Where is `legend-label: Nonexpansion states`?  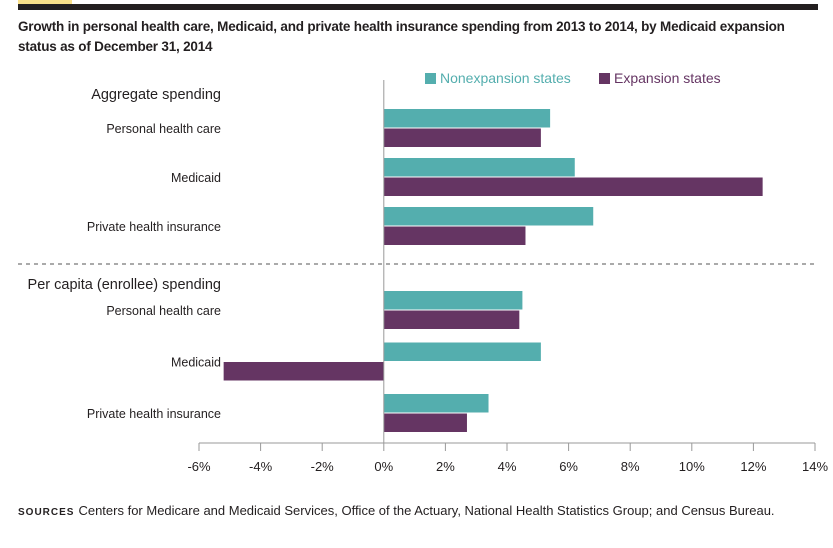
legend-label: Nonexpansion states is located at coordinates (505, 78).